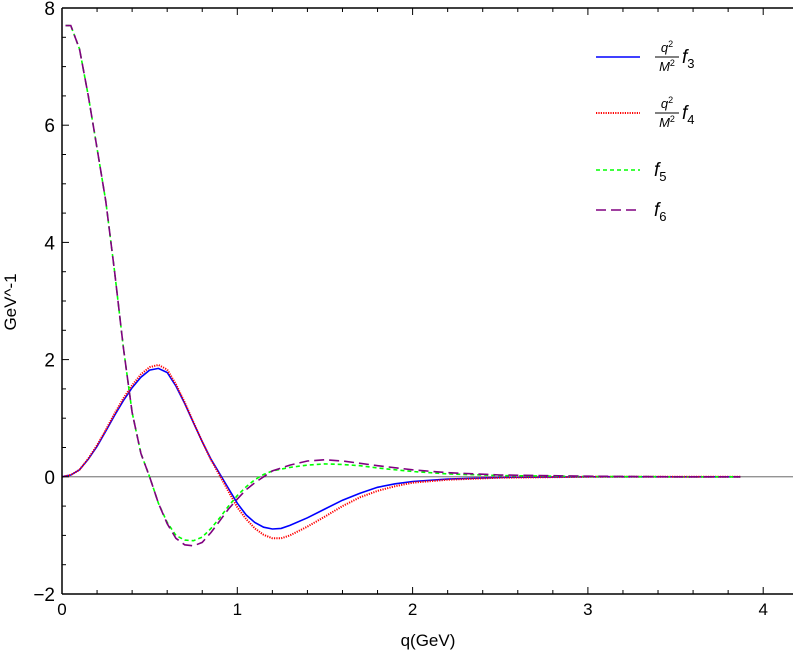  Describe the element at coordinates (10, 301) in the screenshot. I see `y-axis-label: GeV^-1` at that location.